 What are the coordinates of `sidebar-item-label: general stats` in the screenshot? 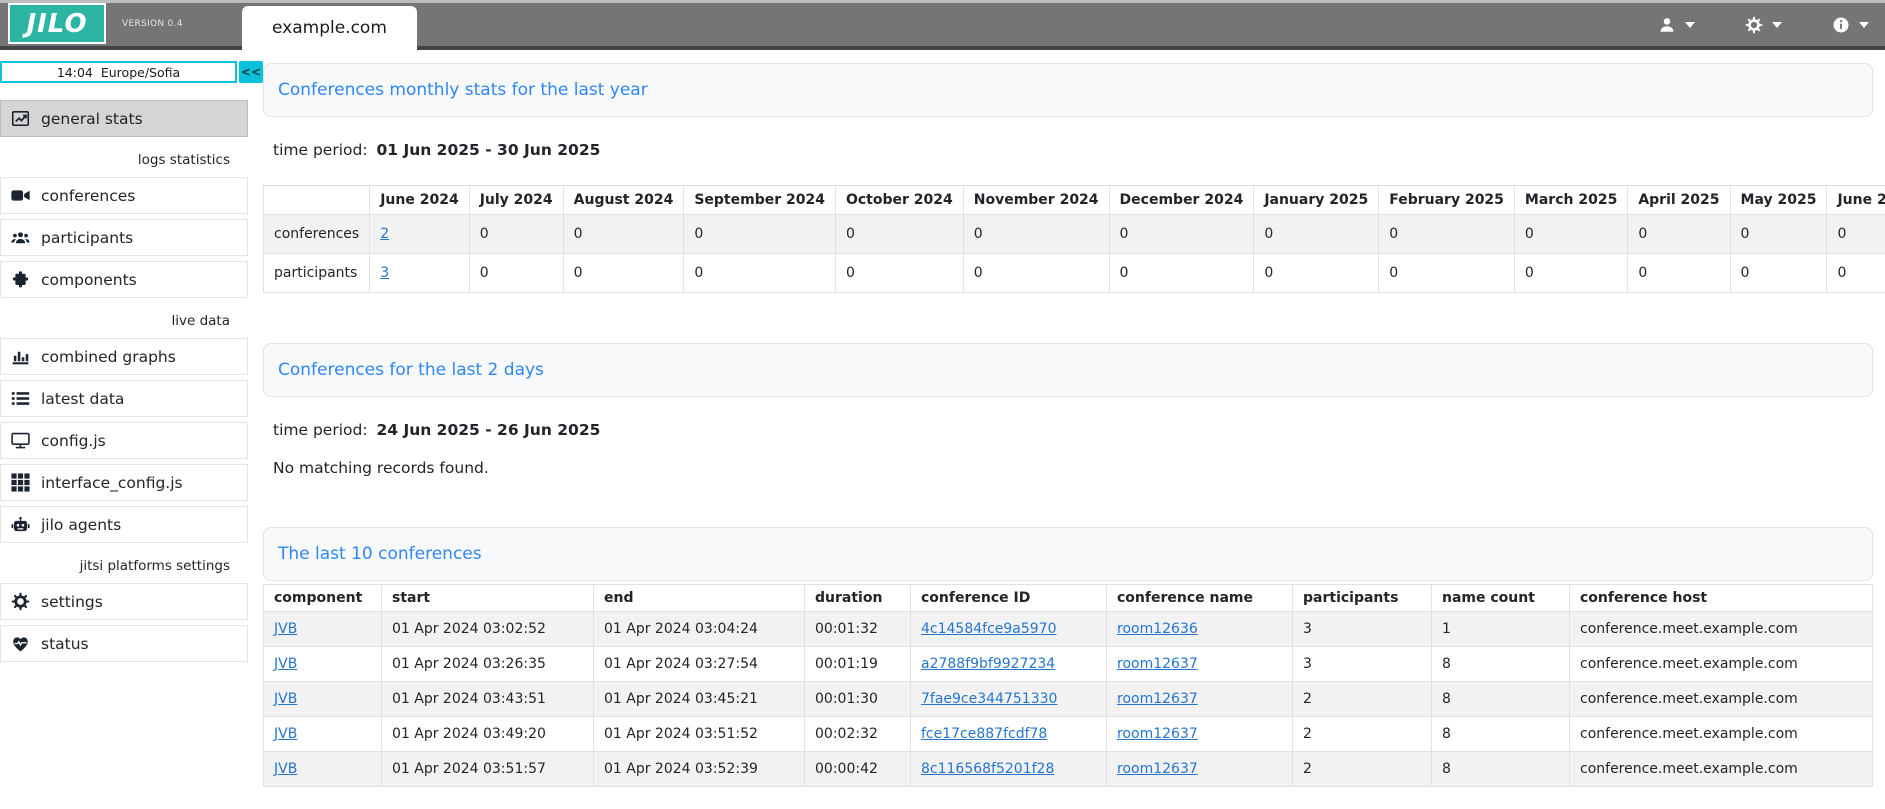 It's located at (92, 118).